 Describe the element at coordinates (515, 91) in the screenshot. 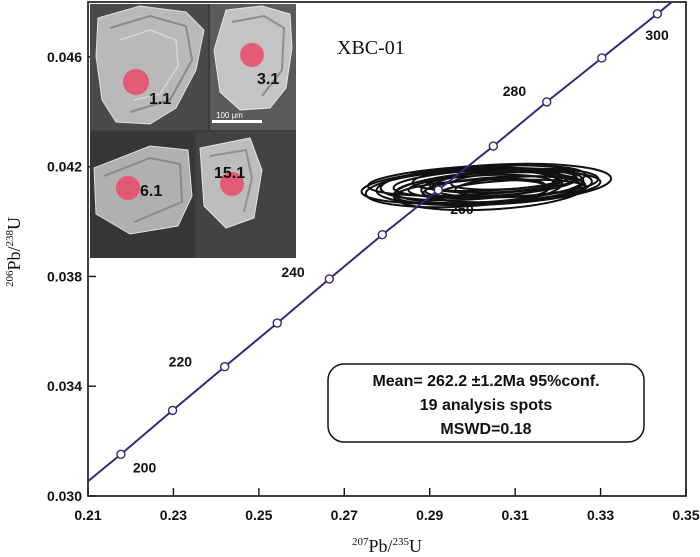

I see `age-label: 280` at that location.